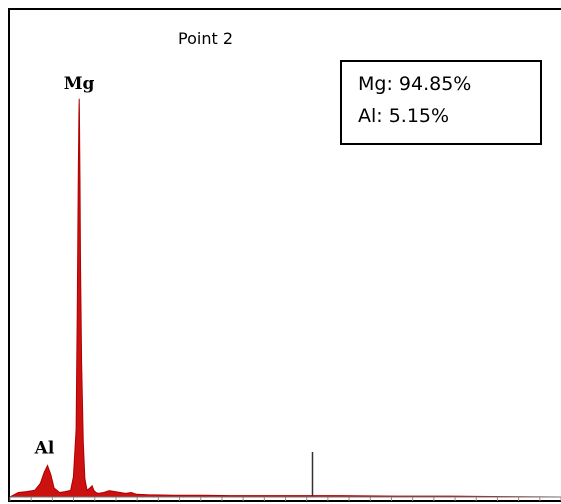 The width and height of the screenshot is (561, 504). Describe the element at coordinates (414, 84) in the screenshot. I see `composition-mg: Mg: 94.85%` at that location.